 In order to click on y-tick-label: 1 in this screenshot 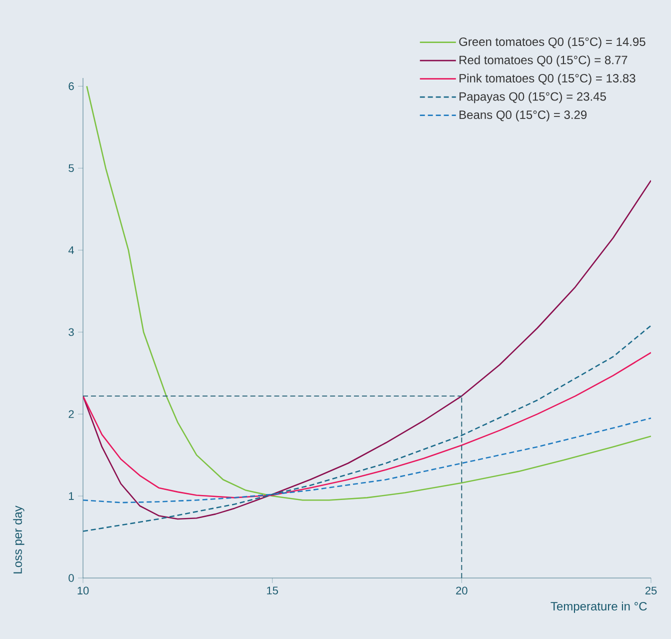, I will do `click(71, 496)`.